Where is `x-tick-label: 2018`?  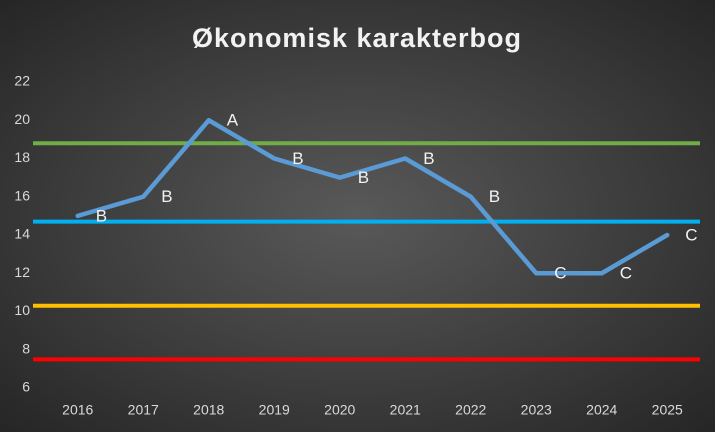 x-tick-label: 2018 is located at coordinates (208, 410).